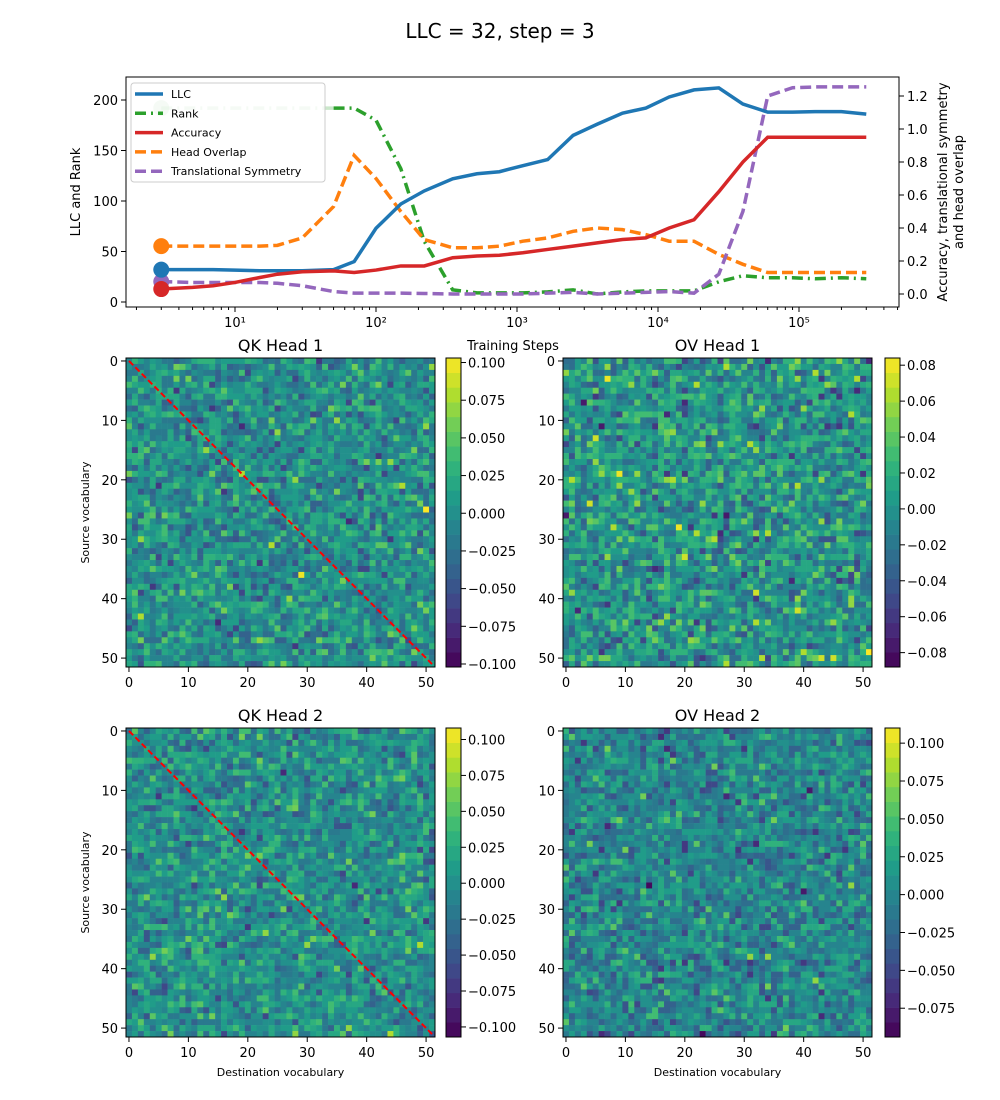  What do you see at coordinates (917, 196) in the screenshot?
I see `right-y-tick-label: 0.6` at bounding box center [917, 196].